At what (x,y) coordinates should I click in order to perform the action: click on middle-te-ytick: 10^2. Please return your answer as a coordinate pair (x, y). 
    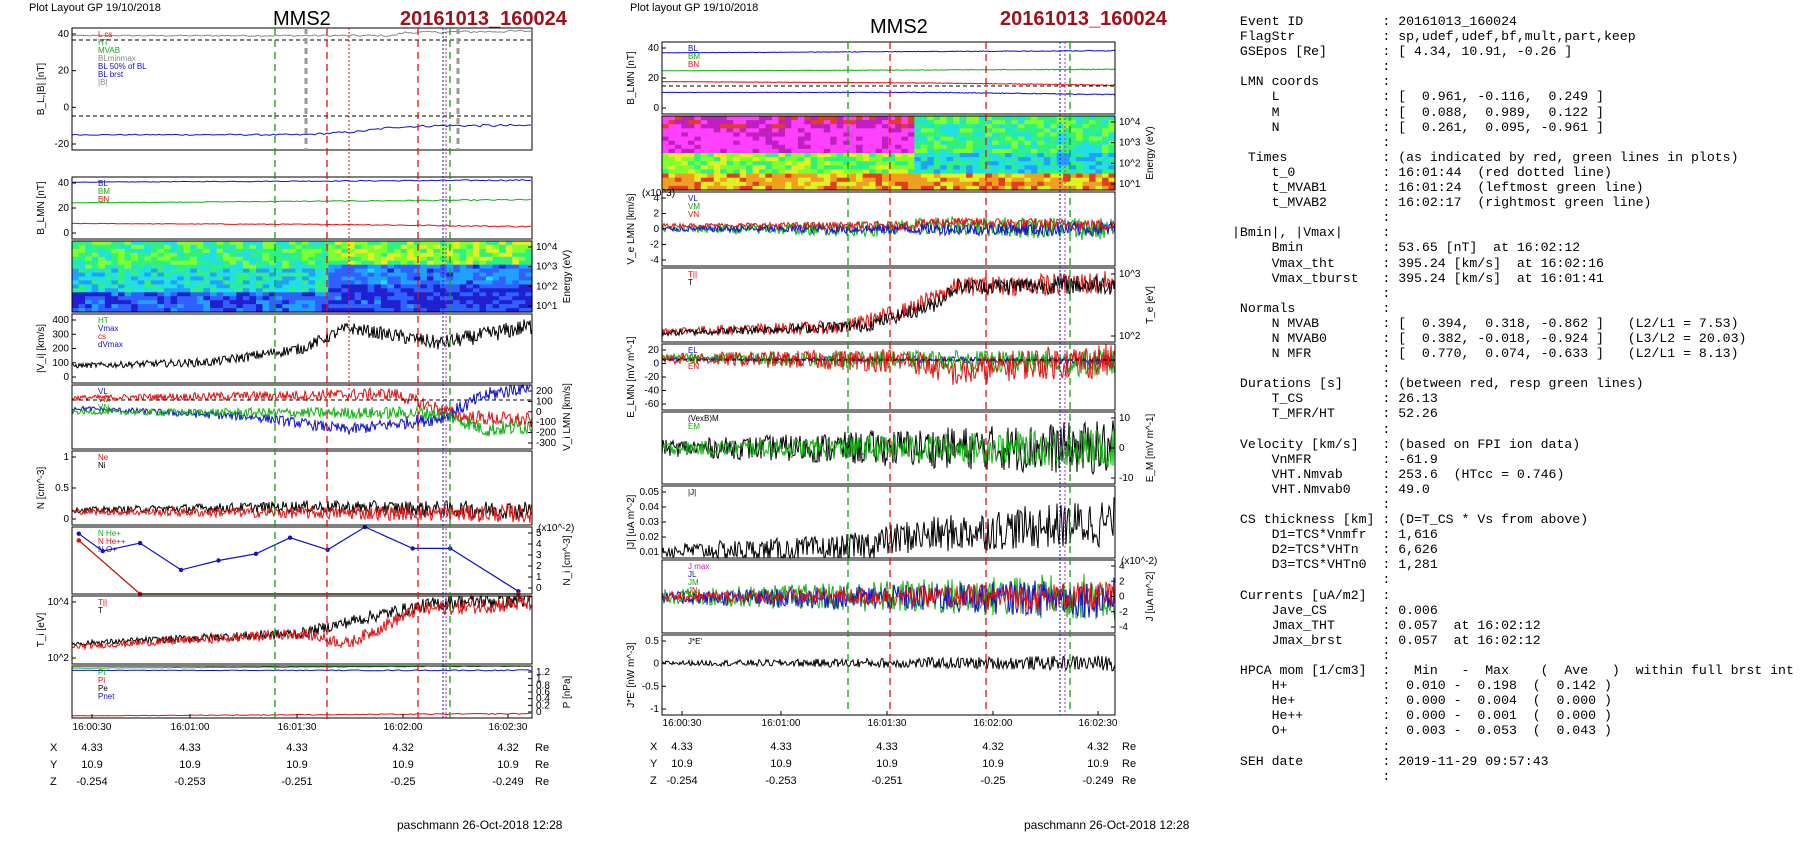
    Looking at the image, I should click on (1130, 336).